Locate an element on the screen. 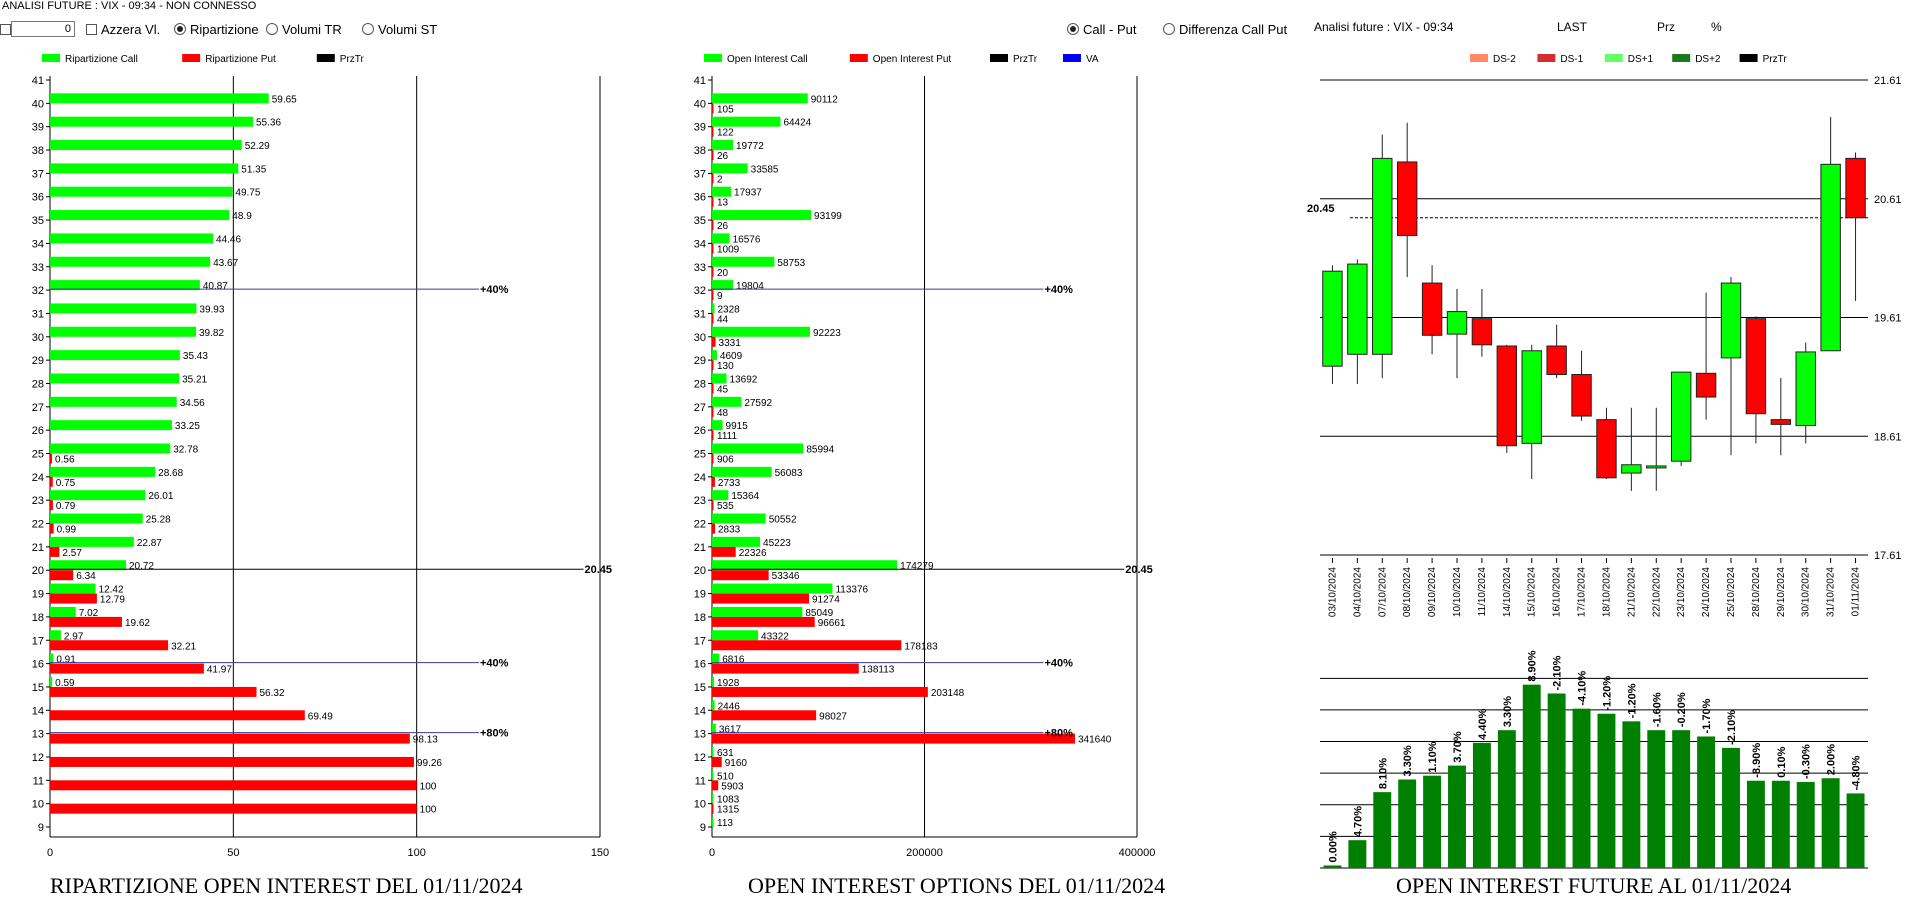 Image resolution: width=1920 pixels, height=900 pixels. chart2-put-label: 20 is located at coordinates (723, 273).